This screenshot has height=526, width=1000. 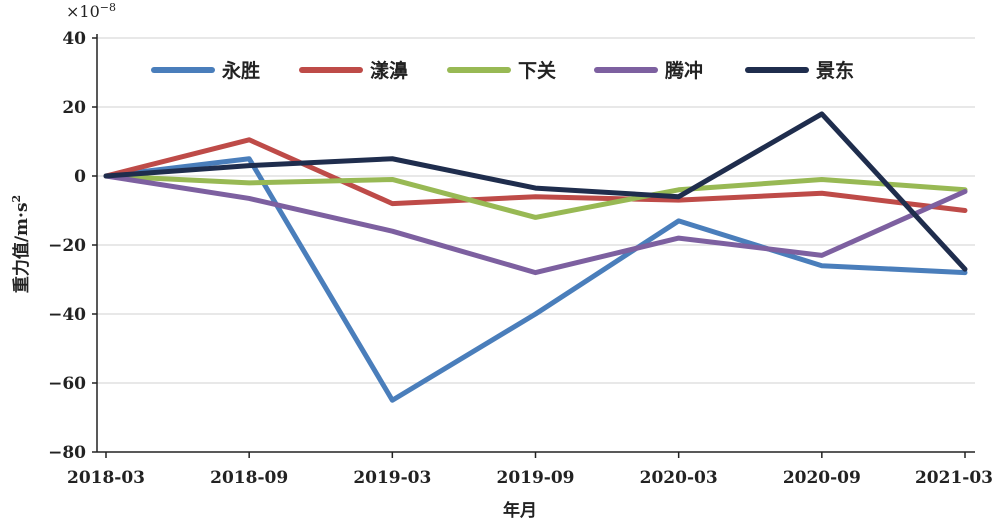 What do you see at coordinates (74, 39) in the screenshot?
I see `y-tick-label: 40` at bounding box center [74, 39].